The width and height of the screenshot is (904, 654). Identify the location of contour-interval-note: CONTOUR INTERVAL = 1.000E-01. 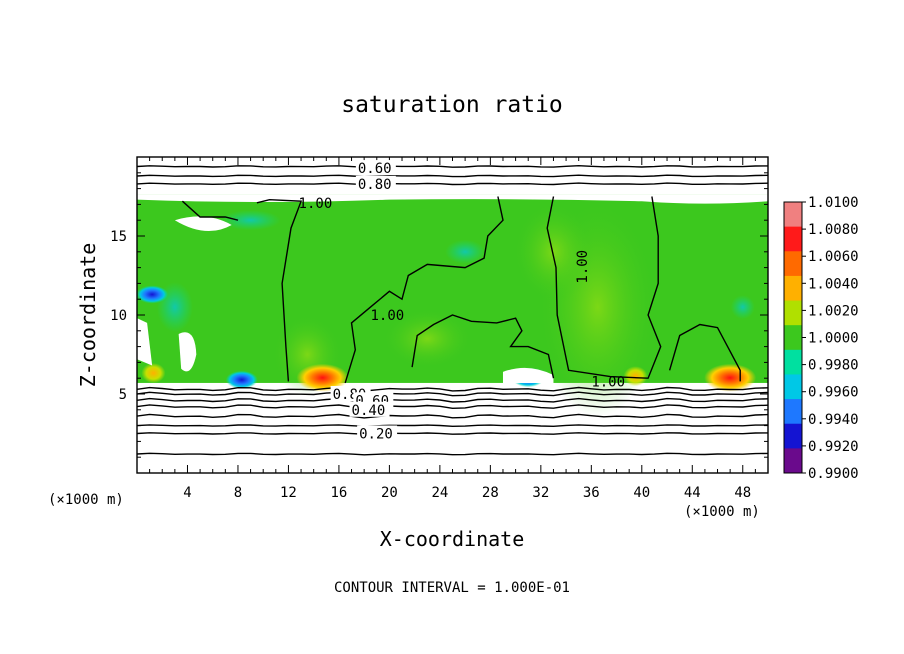
(452, 588).